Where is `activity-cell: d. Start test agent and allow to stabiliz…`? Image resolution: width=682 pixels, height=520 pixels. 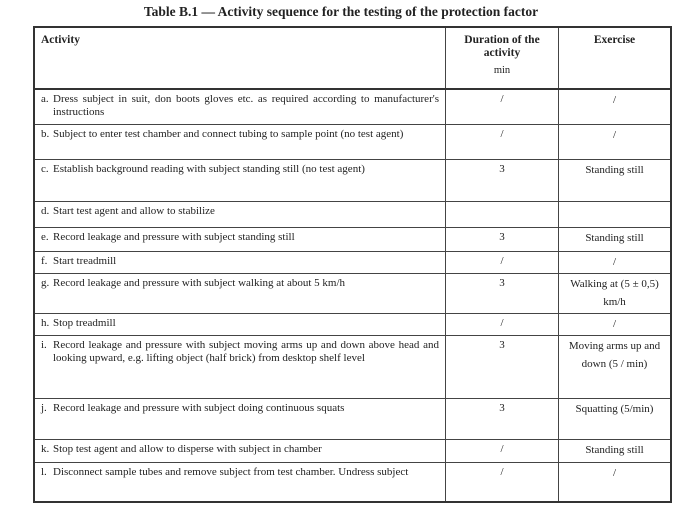 activity-cell: d. Start test agent and allow to stabiliz… is located at coordinates (239, 214).